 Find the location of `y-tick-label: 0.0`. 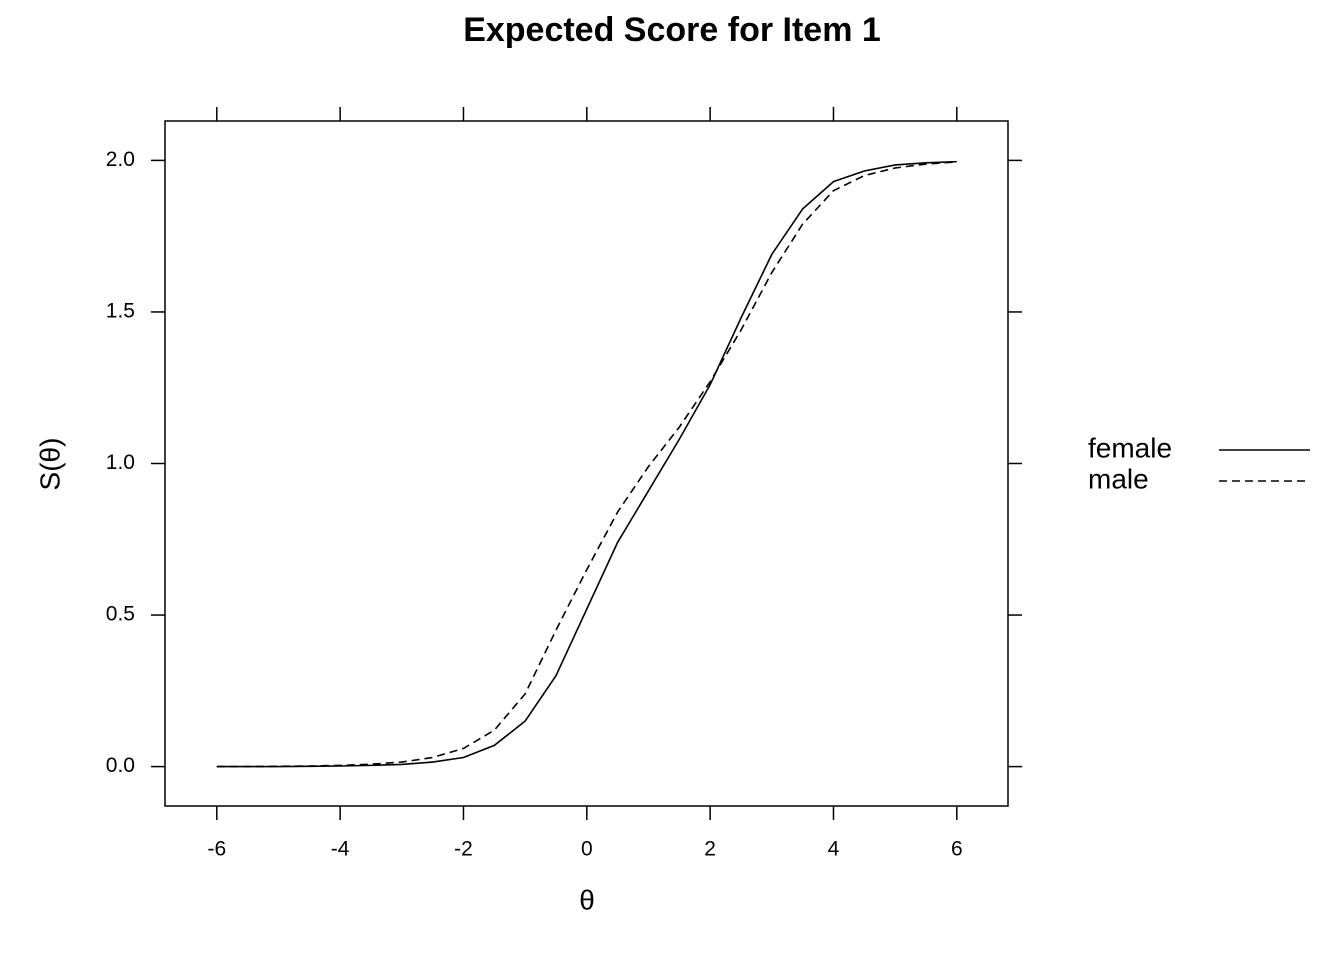

y-tick-label: 0.0 is located at coordinates (120, 765).